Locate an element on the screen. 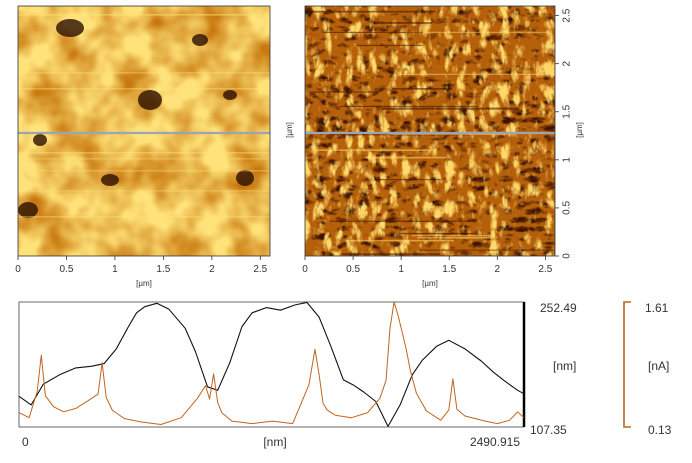  height-max-label: 252.49 is located at coordinates (558, 308).